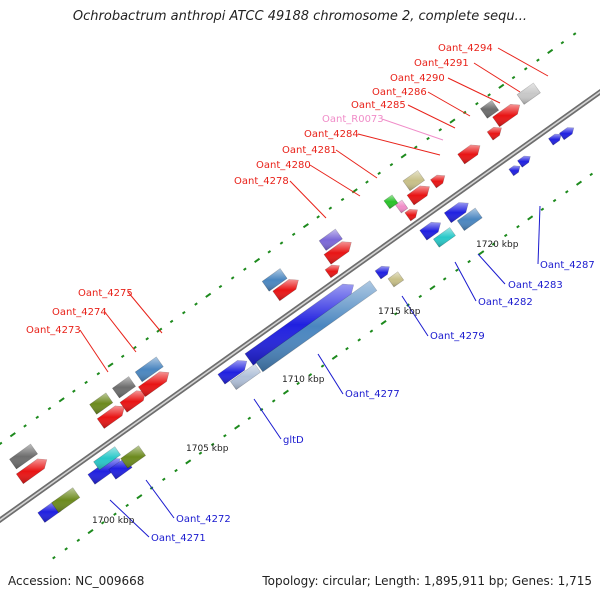 This screenshot has width=600, height=600. I want to click on gene-label-oant-4275: Oant_4275, so click(105, 293).